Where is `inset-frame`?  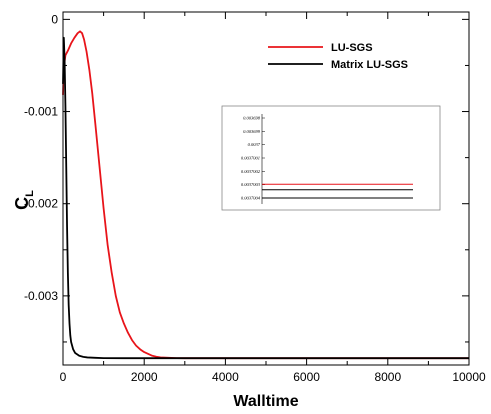 inset-frame is located at coordinates (331, 158).